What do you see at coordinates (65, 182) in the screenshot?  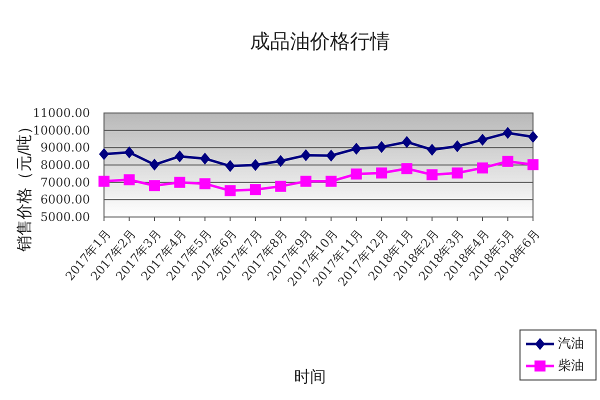 I see `y-tick-label: 7000.00` at bounding box center [65, 182].